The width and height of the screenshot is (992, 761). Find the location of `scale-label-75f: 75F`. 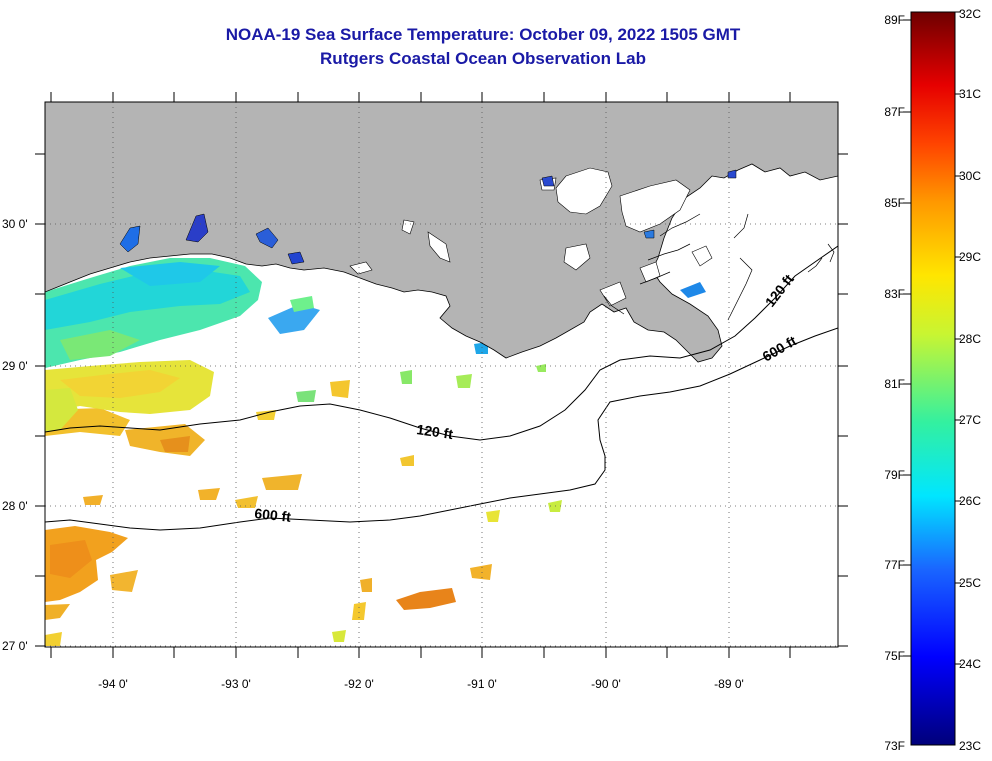

scale-label-75f: 75F is located at coordinates (894, 656).